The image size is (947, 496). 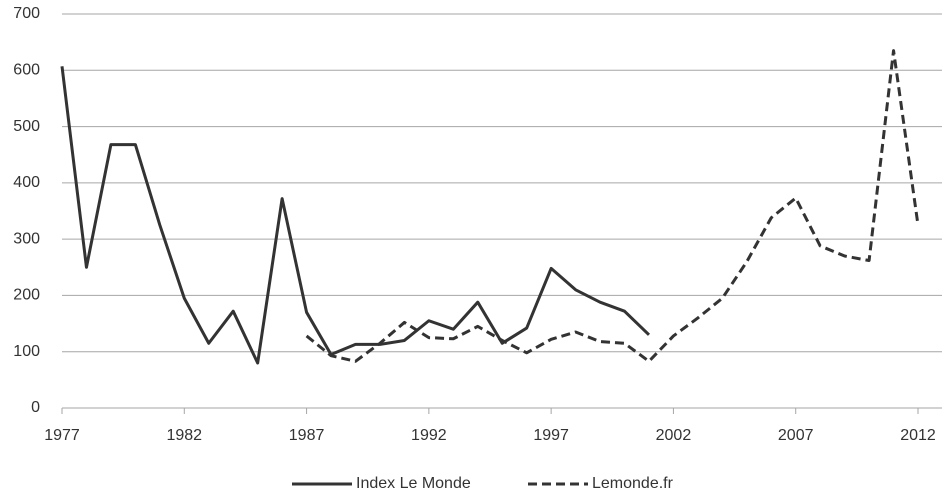 What do you see at coordinates (429, 435) in the screenshot?
I see `x-tick-label: 1992` at bounding box center [429, 435].